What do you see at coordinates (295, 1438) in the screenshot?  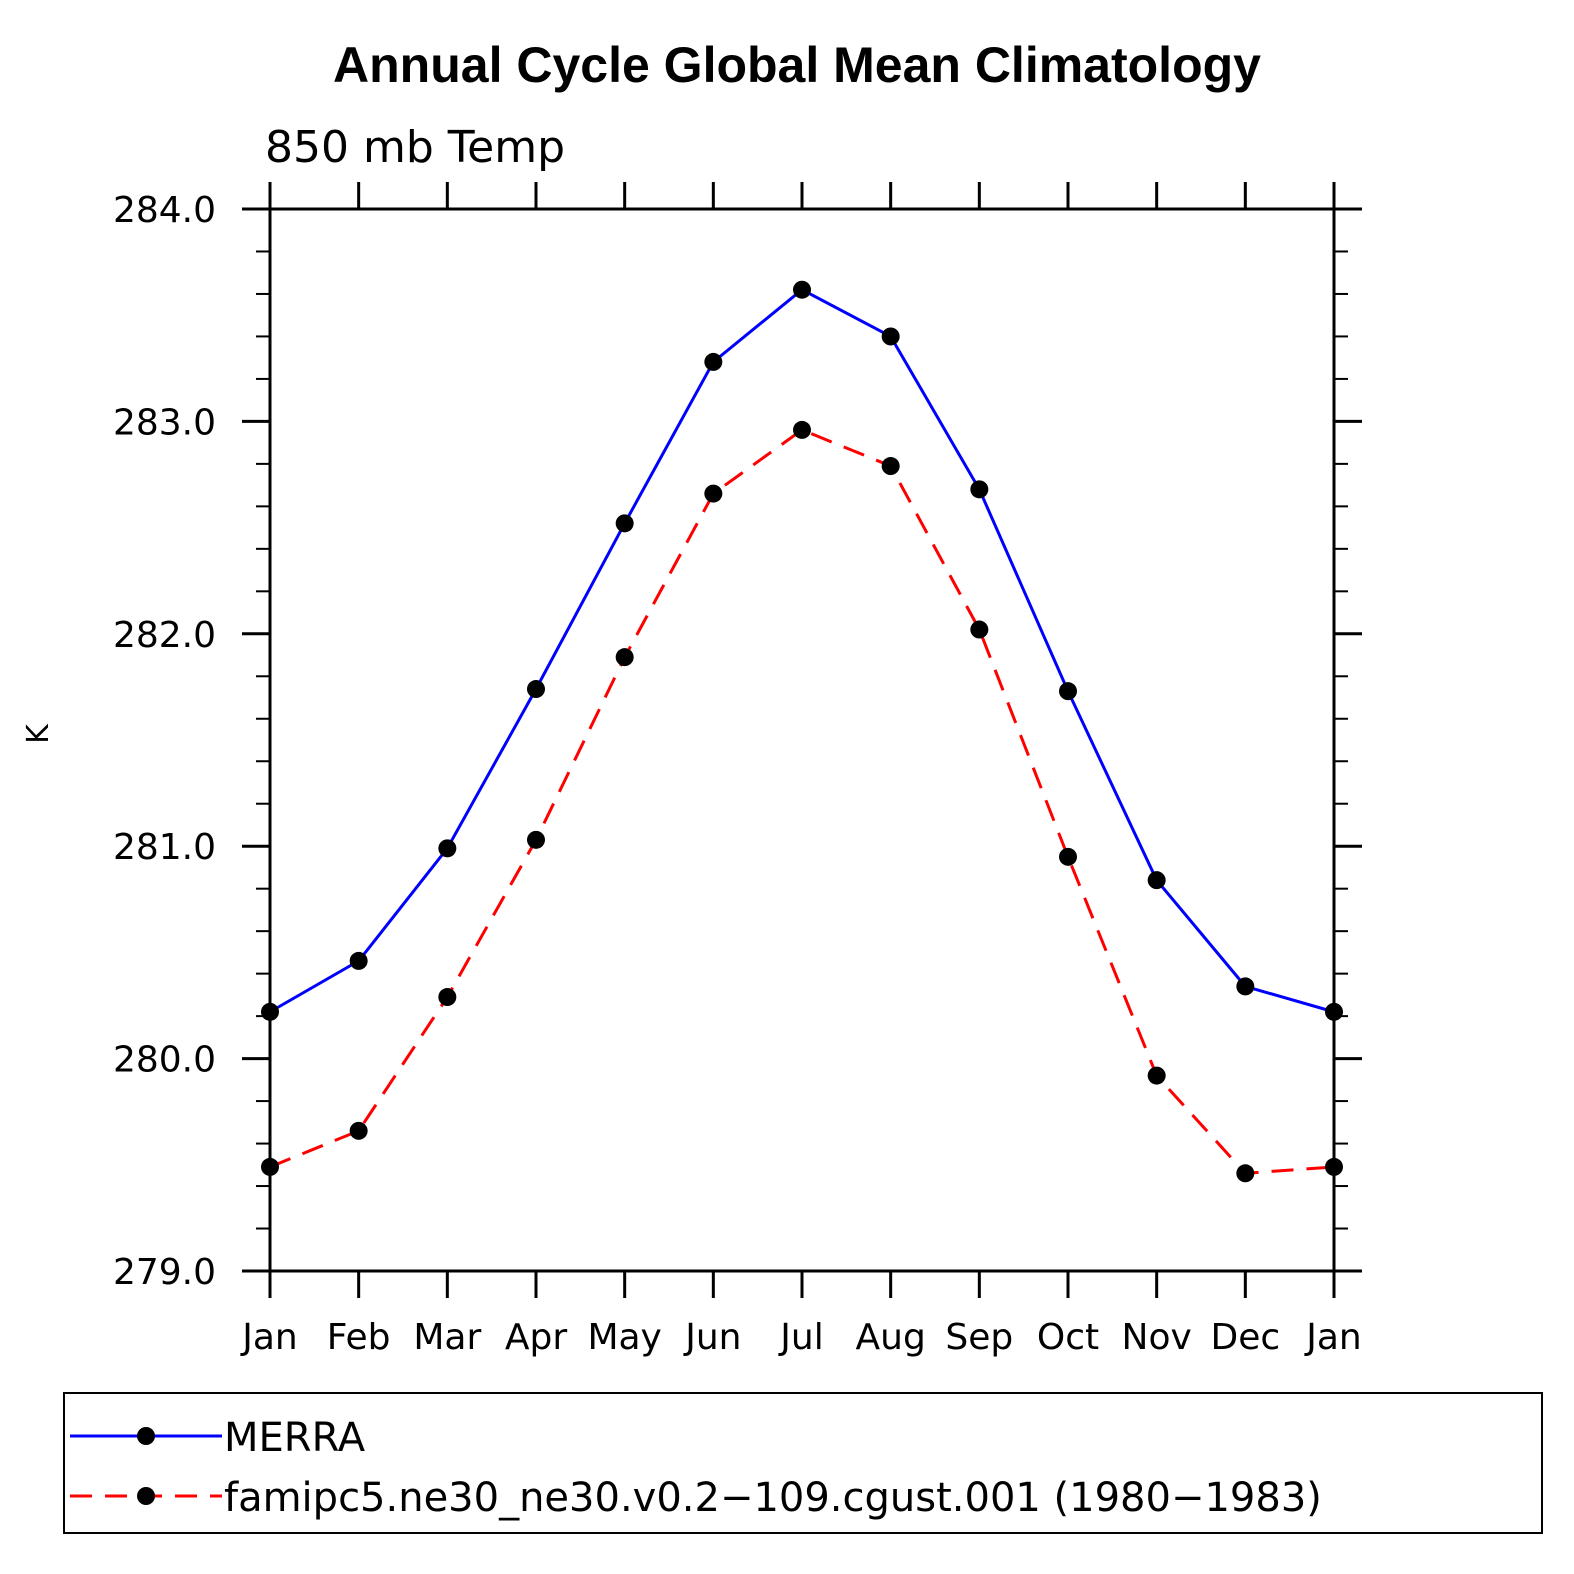 I see `legend-label-1: MERRA` at bounding box center [295, 1438].